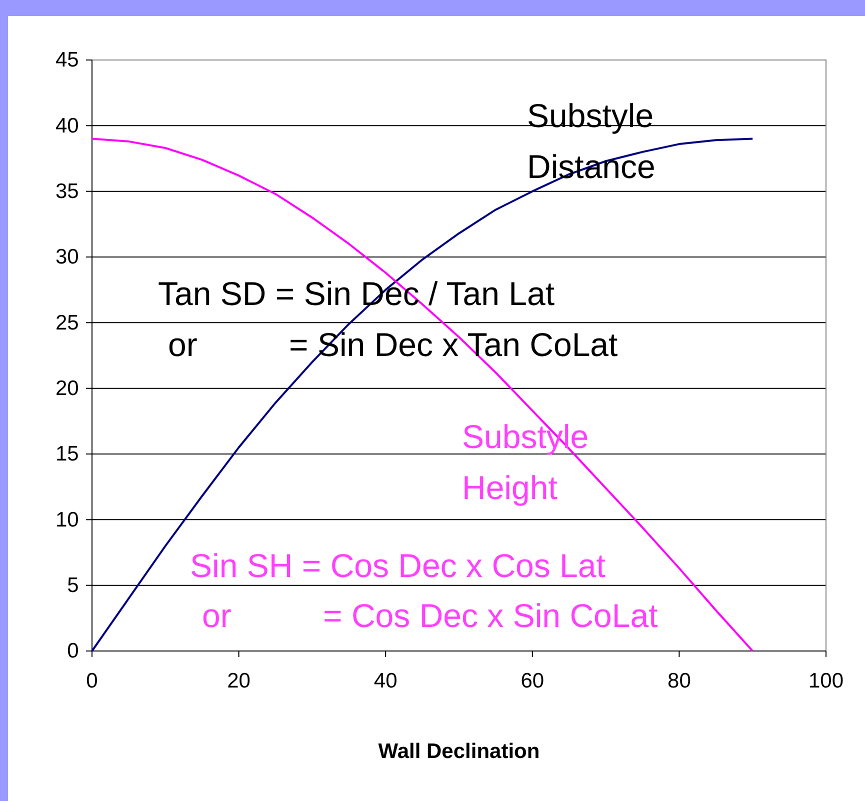  What do you see at coordinates (67, 388) in the screenshot?
I see `y-tick-label: 20` at bounding box center [67, 388].